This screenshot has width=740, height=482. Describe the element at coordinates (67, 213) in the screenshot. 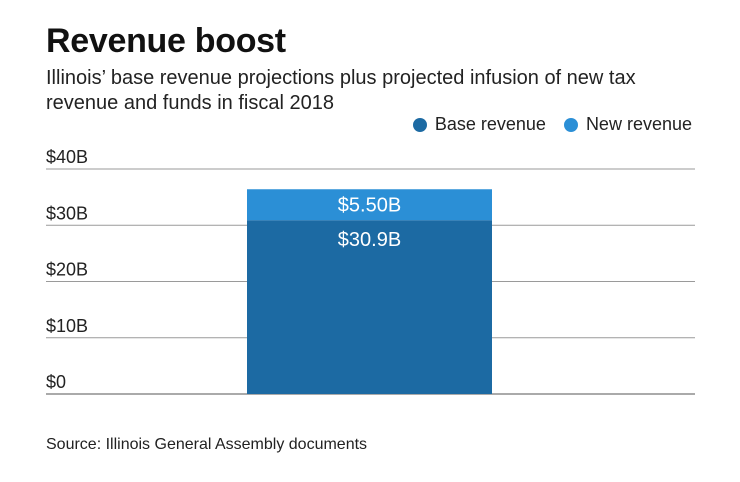

I see `y-tick-label: $30B` at that location.